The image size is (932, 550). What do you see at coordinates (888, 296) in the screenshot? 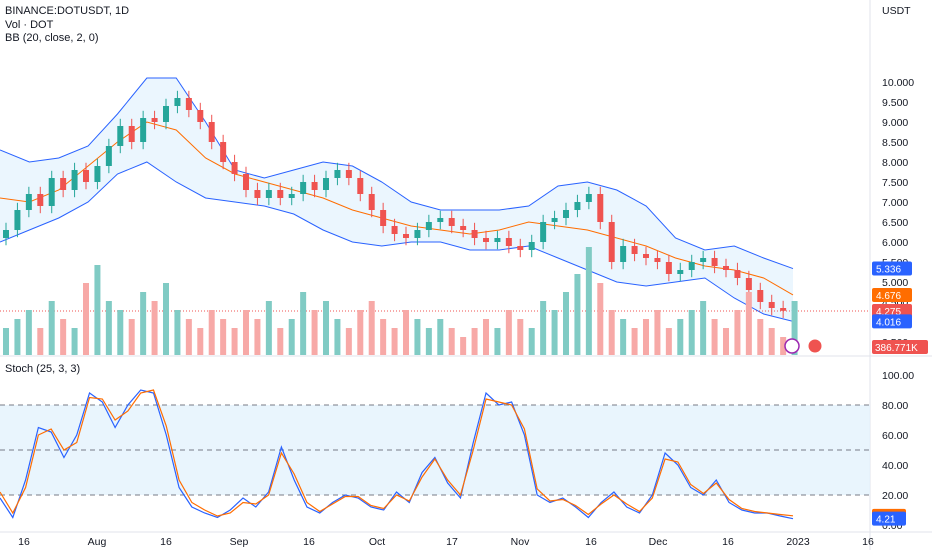
I see `bb-basis-badge-label: 4.676` at bounding box center [888, 296].